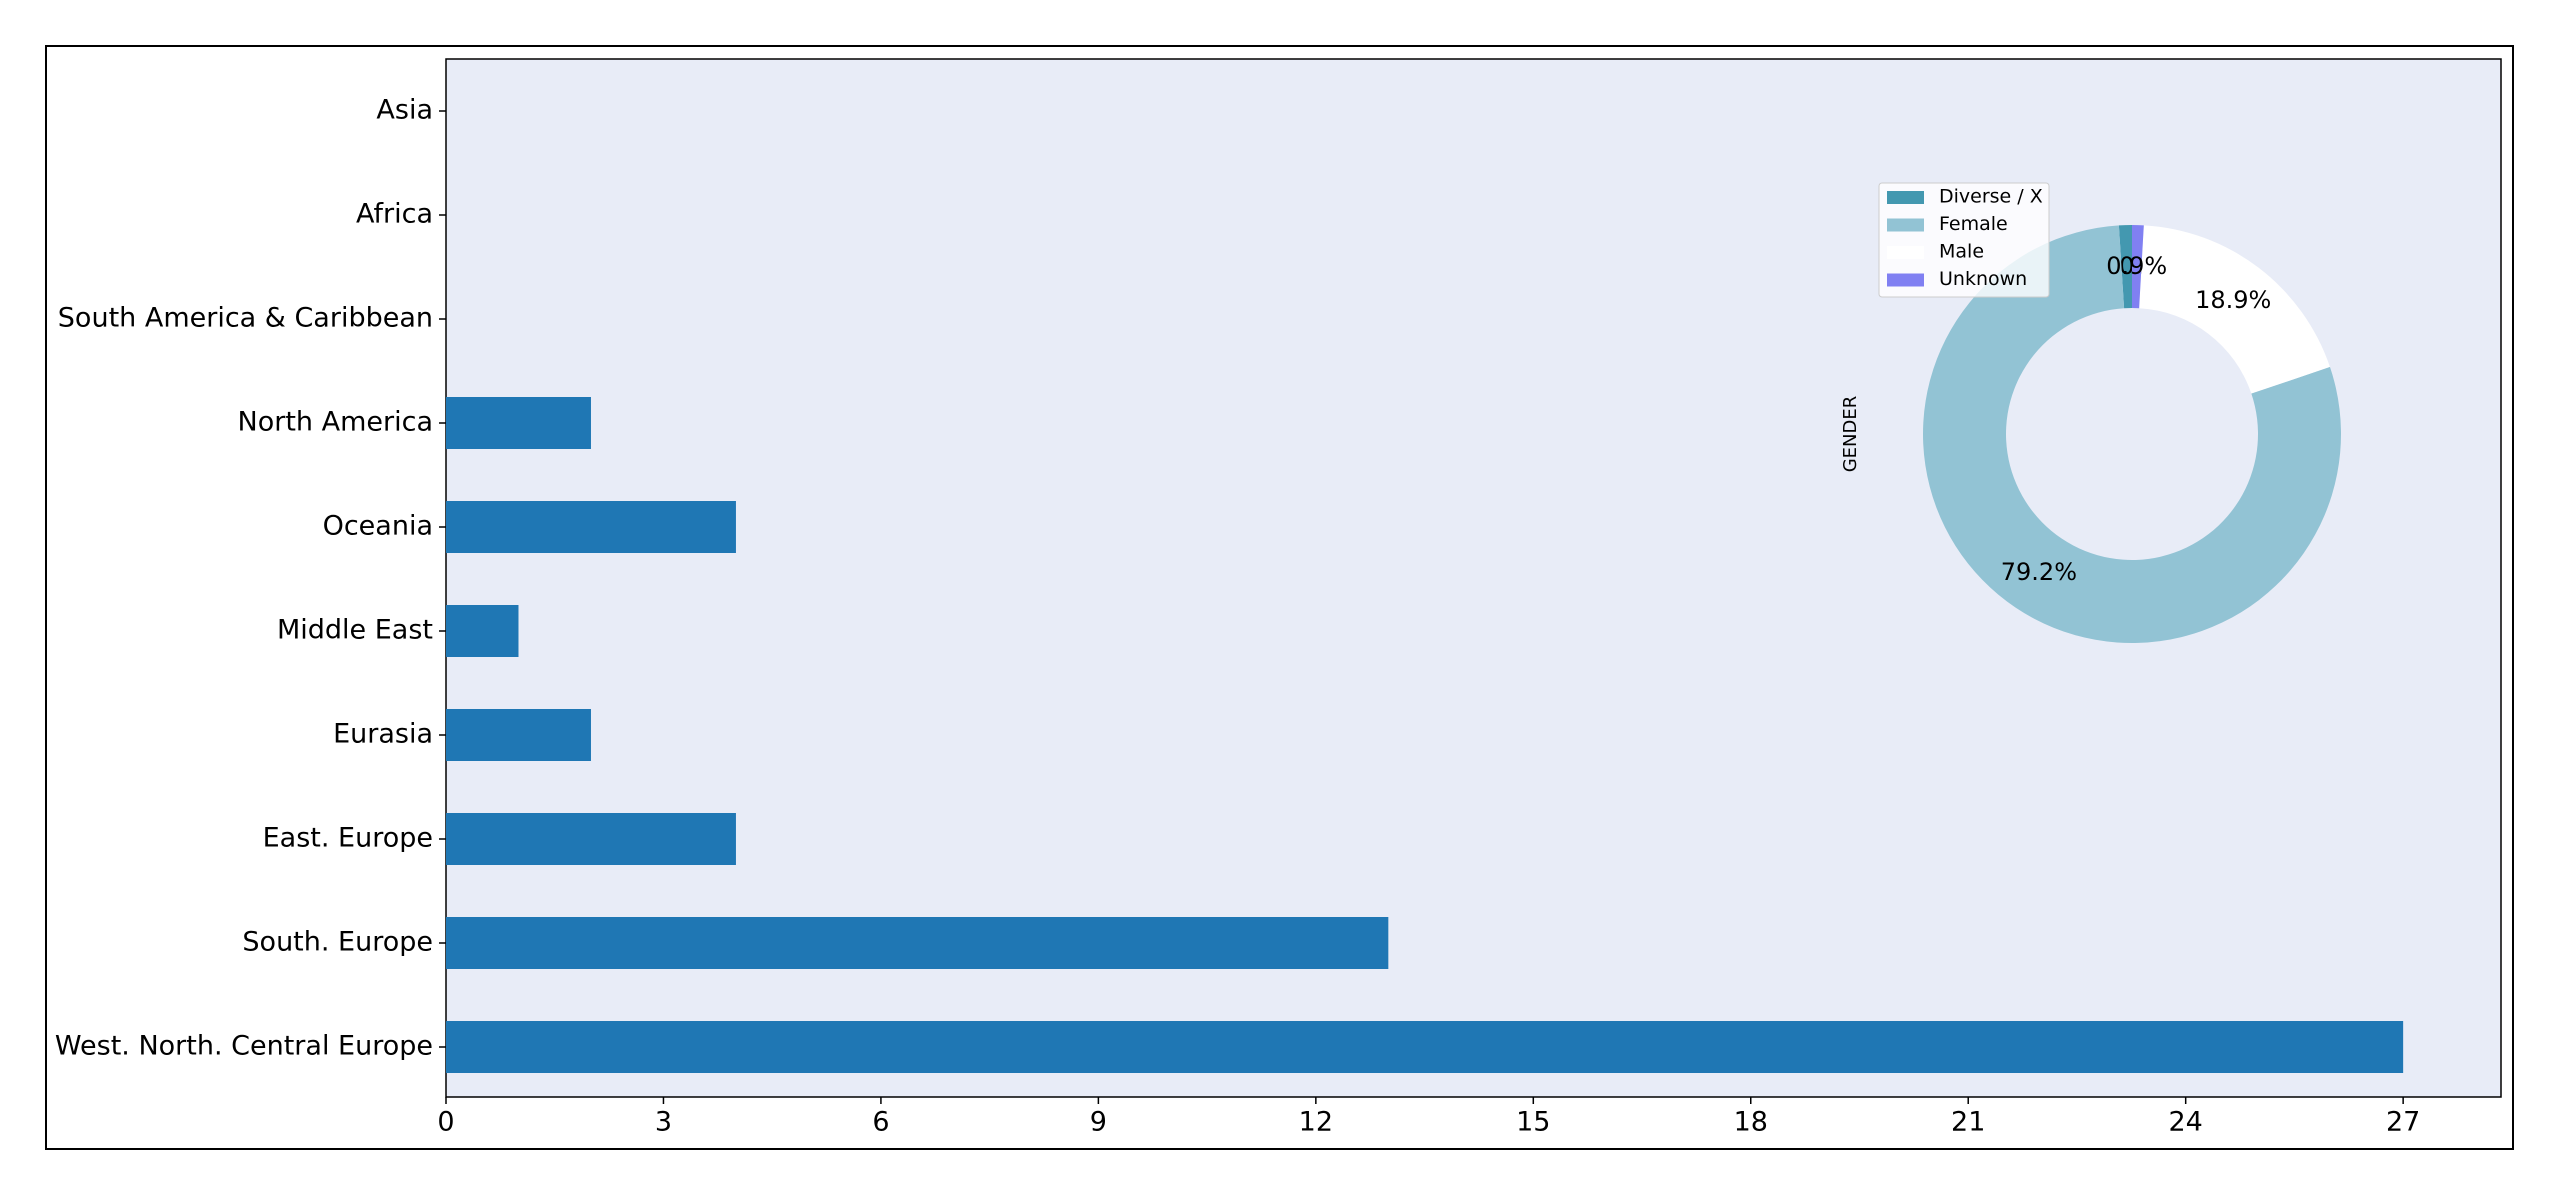  What do you see at coordinates (1316, 1122) in the screenshot?
I see `x-tick-label: 12` at bounding box center [1316, 1122].